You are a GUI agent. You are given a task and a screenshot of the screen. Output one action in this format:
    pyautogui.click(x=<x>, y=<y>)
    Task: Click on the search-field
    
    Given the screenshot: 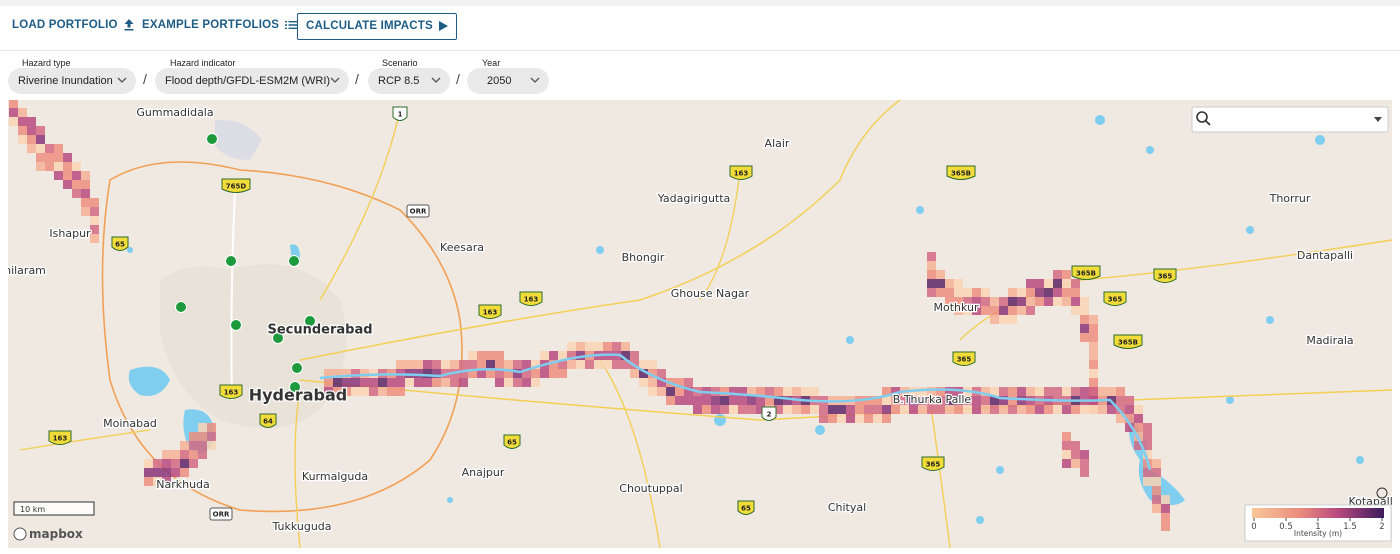 What is the action you would take?
    pyautogui.click(x=1290, y=119)
    